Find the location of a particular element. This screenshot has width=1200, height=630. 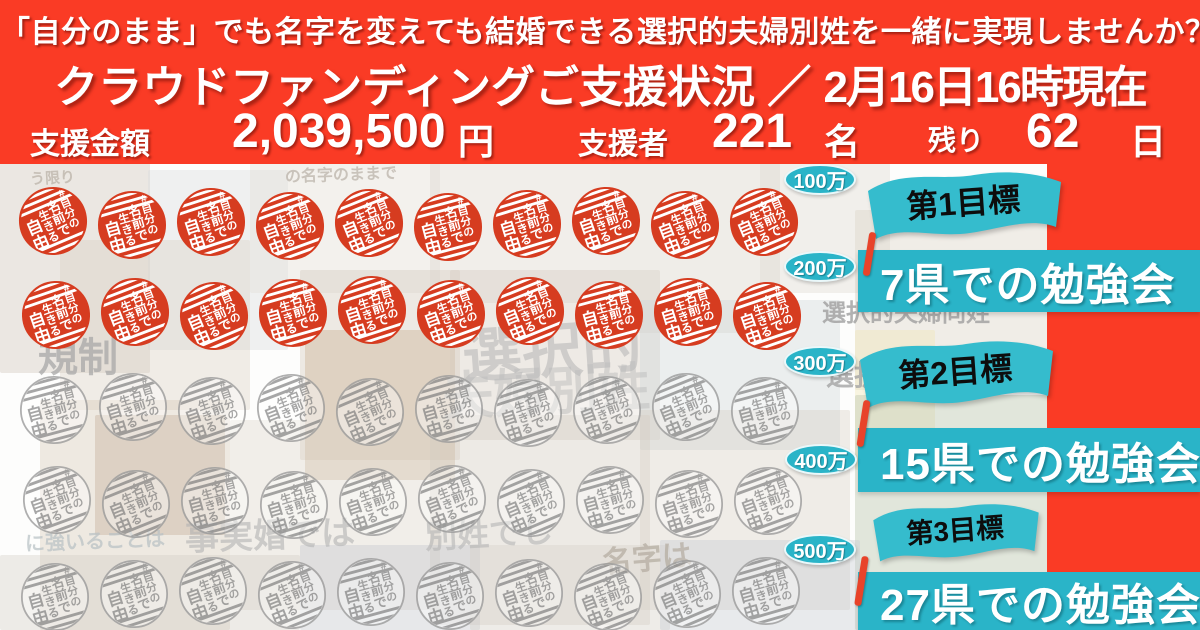

title-main: クラウドファンディングご支援状況 ／ is located at coordinates (433, 87).